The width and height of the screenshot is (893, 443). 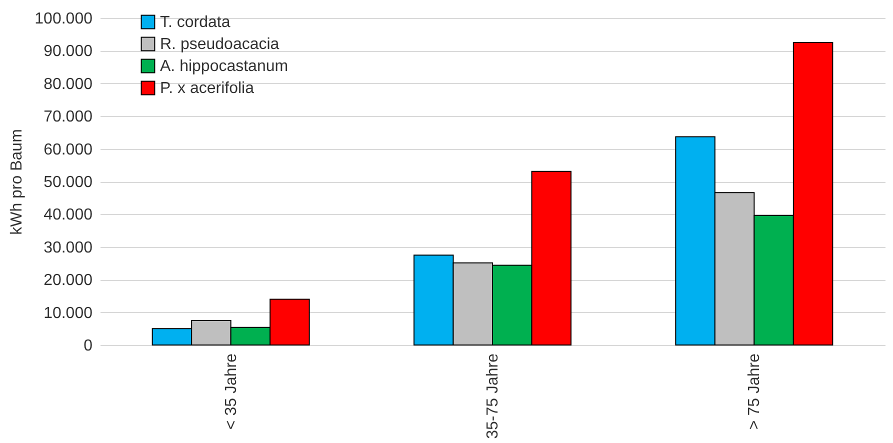 I want to click on y-axis-title: kWh pro Baum, so click(x=17, y=182).